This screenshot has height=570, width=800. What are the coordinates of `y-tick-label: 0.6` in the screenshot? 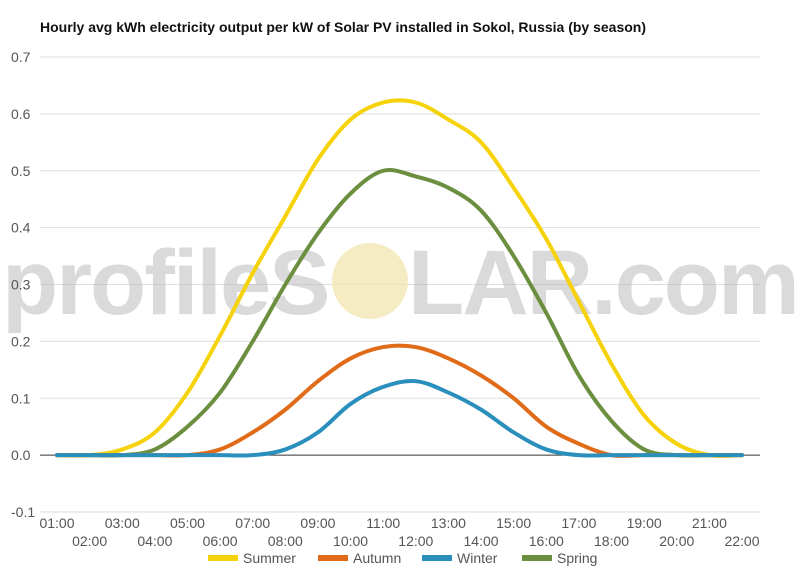 It's located at (21, 114).